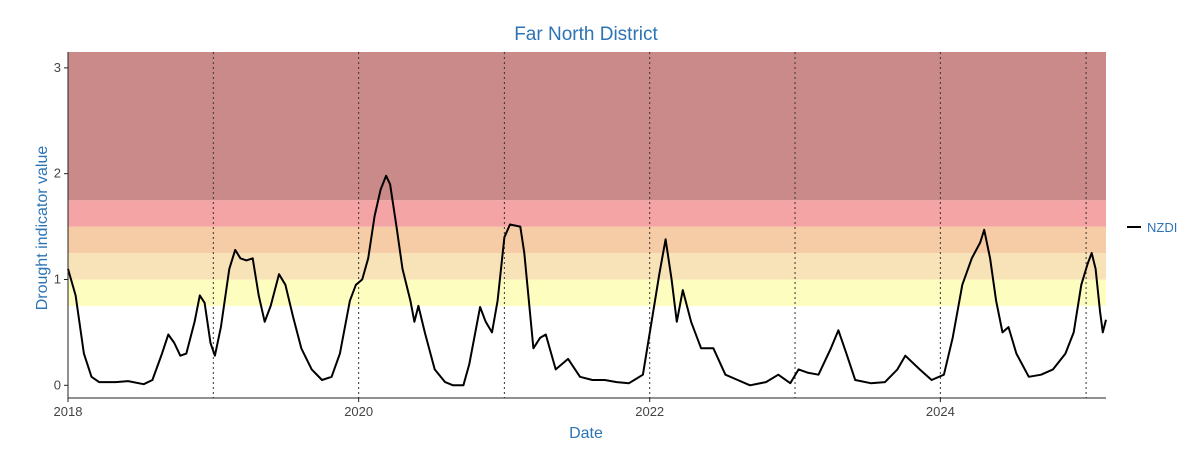 This screenshot has height=468, width=1200. I want to click on x-tick-label-2024: 2024, so click(940, 411).